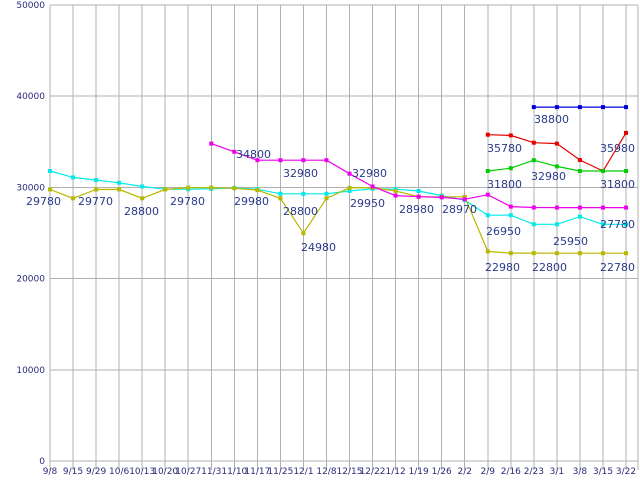 The image size is (640, 480). Describe the element at coordinates (534, 472) in the screenshot. I see `x-tick-label: 2/23` at that location.